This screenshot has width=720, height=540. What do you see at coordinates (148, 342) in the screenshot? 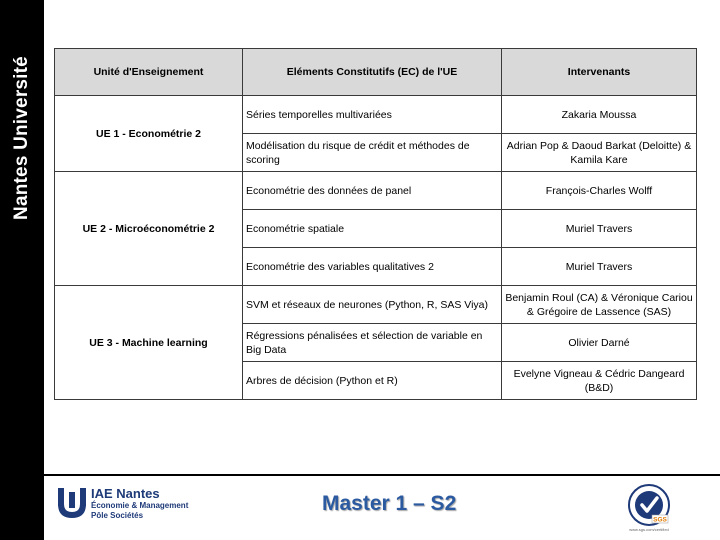
I see `ue-cell: UE 3 - Machine learning` at bounding box center [148, 342].